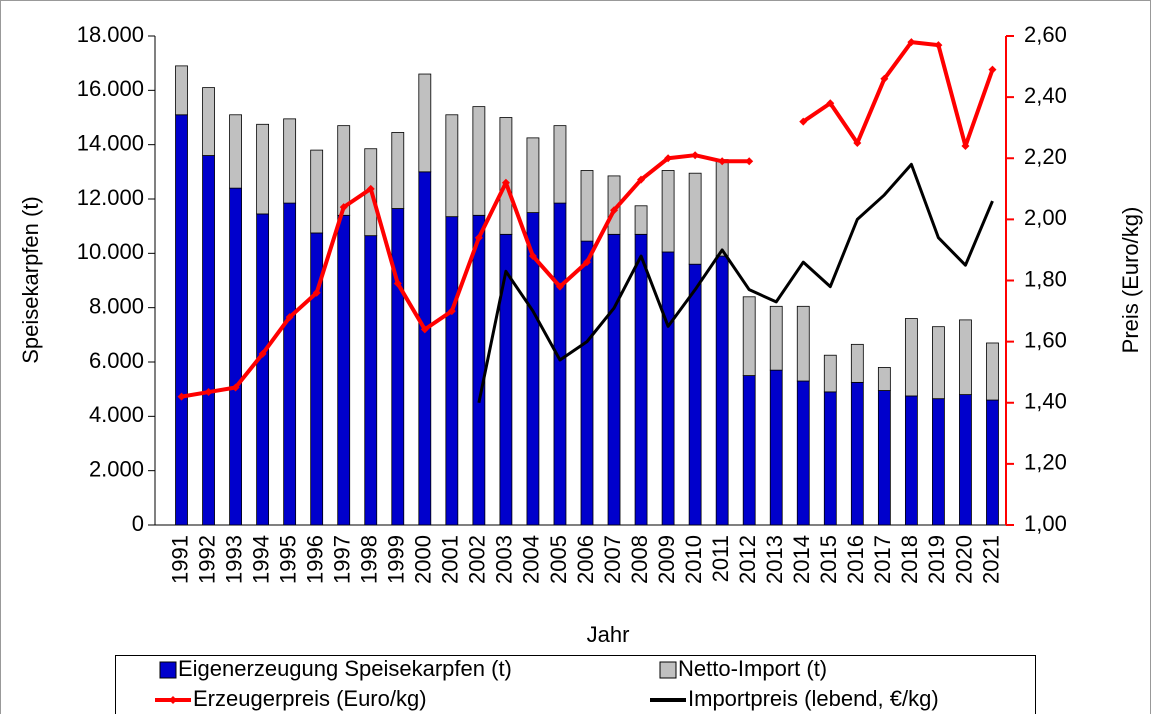 The image size is (1152, 714). I want to click on y-tick-label: 14.000, so click(110, 142).